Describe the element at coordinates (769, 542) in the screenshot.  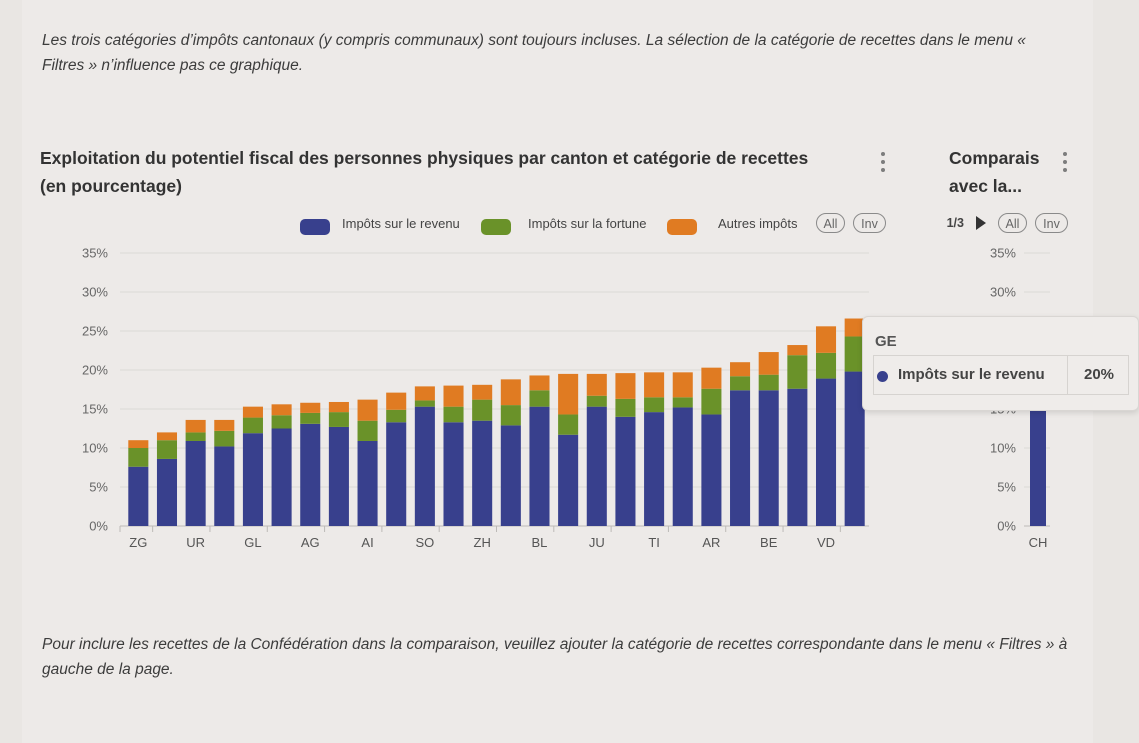
I see `x-tick-label: BE` at that location.